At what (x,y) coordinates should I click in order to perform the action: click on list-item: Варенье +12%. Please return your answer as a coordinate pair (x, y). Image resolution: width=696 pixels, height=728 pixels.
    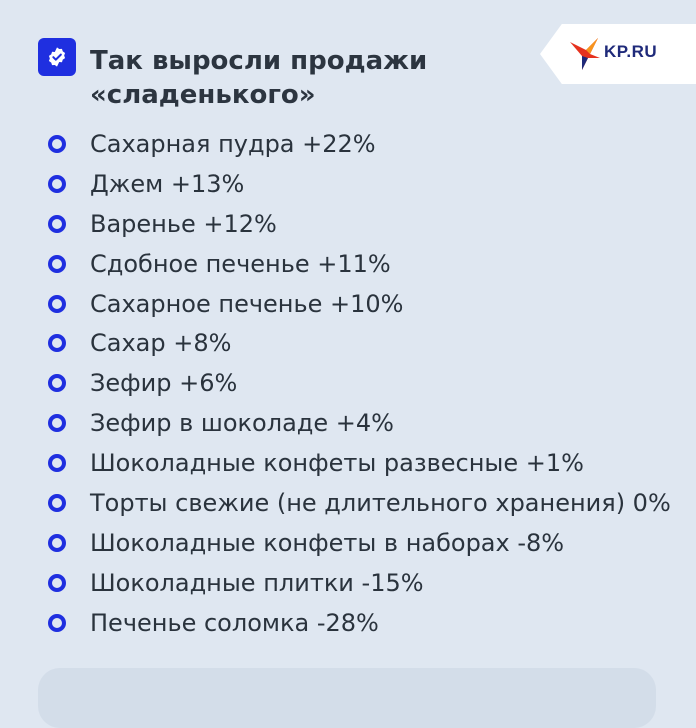
    Looking at the image, I should click on (359, 224).